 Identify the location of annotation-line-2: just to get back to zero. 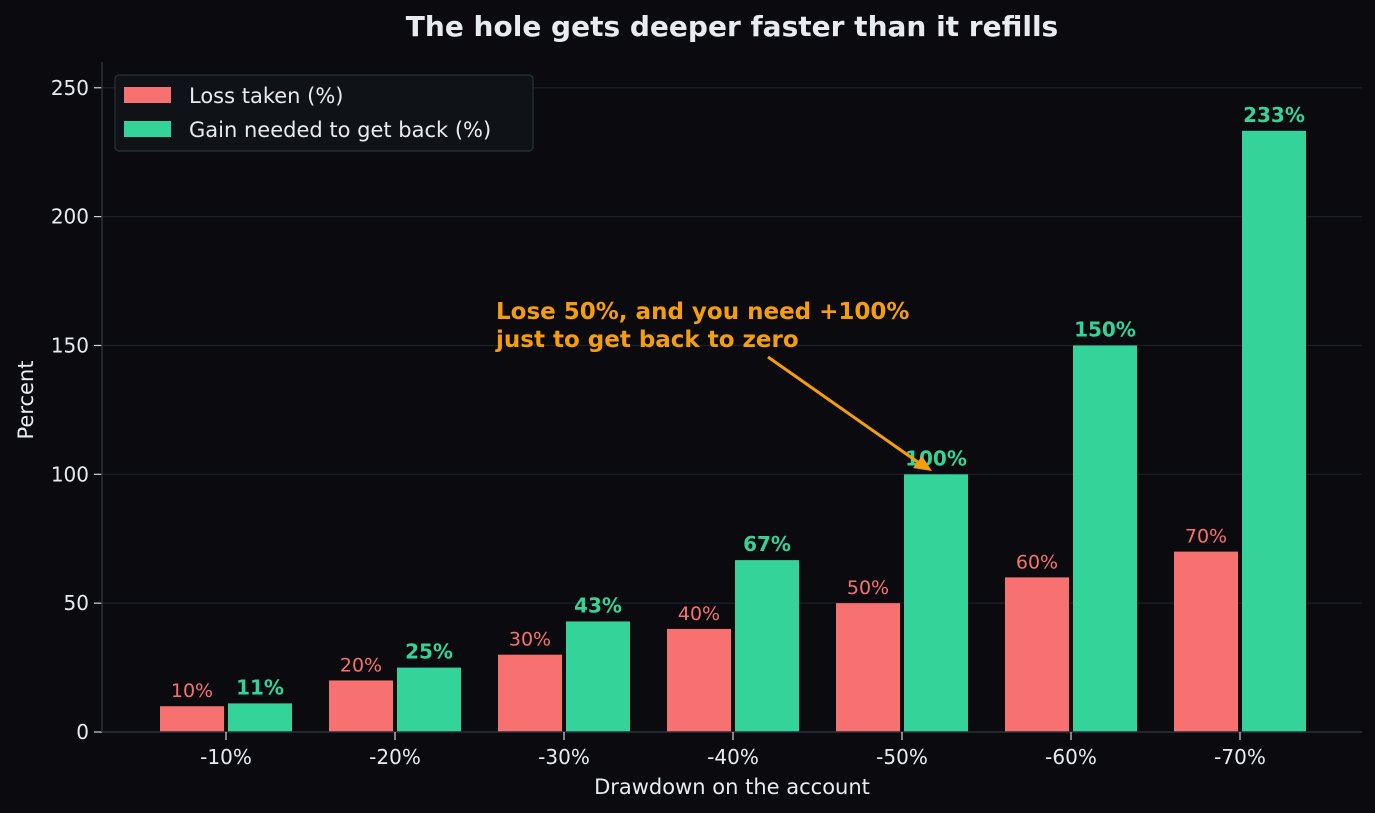
(647, 340).